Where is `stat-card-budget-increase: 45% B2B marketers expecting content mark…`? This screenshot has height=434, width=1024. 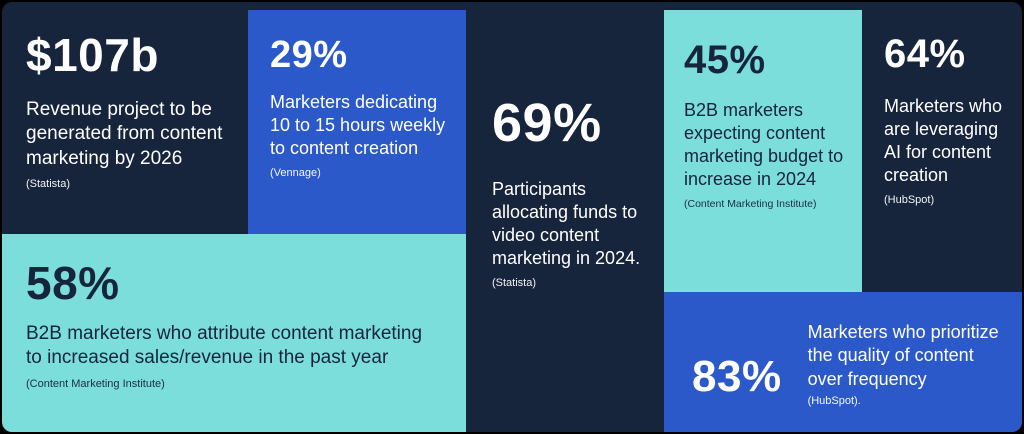
stat-card-budget-increase: 45% B2B marketers expecting content mark… is located at coordinates (763, 151).